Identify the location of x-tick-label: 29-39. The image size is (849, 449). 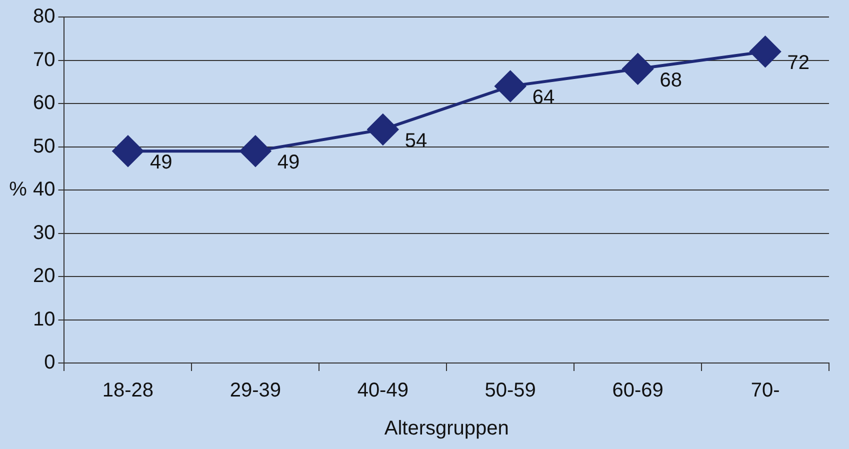
(256, 391).